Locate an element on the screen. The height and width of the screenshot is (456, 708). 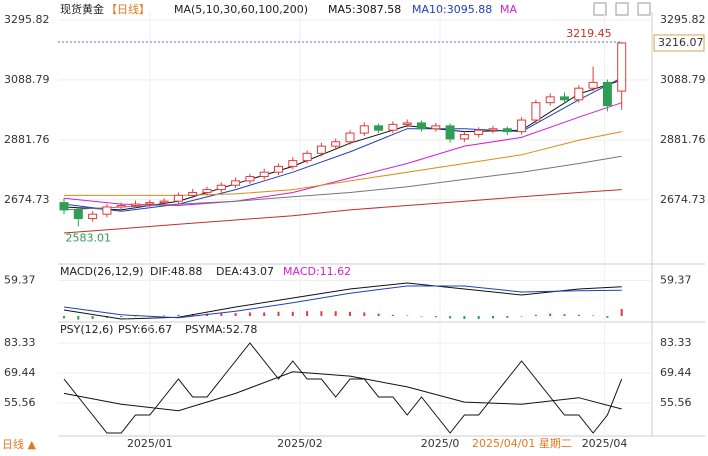
dea-label: DEA:43.07 is located at coordinates (245, 271).